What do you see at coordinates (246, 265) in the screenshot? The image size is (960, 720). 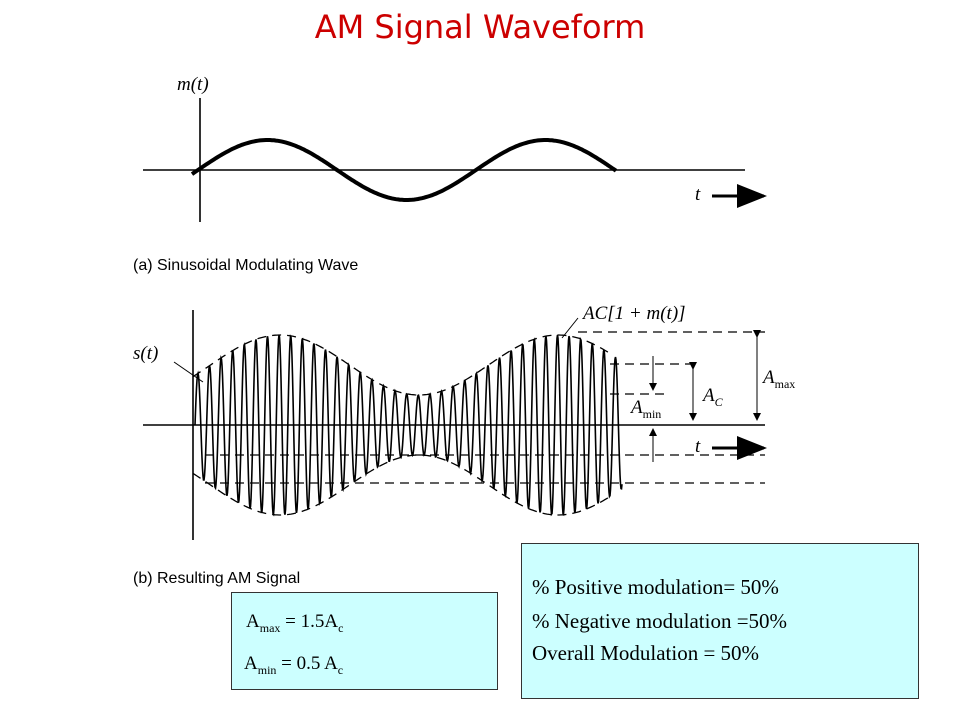 I see `caption-a: (a) Sinusoidal Modulating Wave` at bounding box center [246, 265].